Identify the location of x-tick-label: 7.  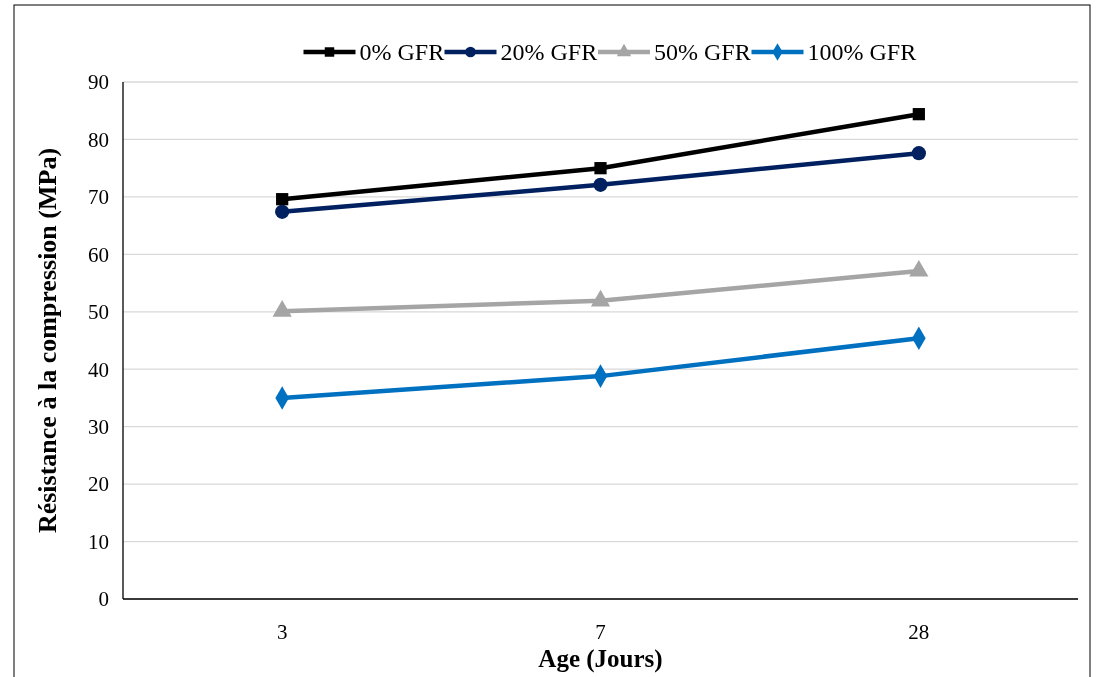
(600, 632).